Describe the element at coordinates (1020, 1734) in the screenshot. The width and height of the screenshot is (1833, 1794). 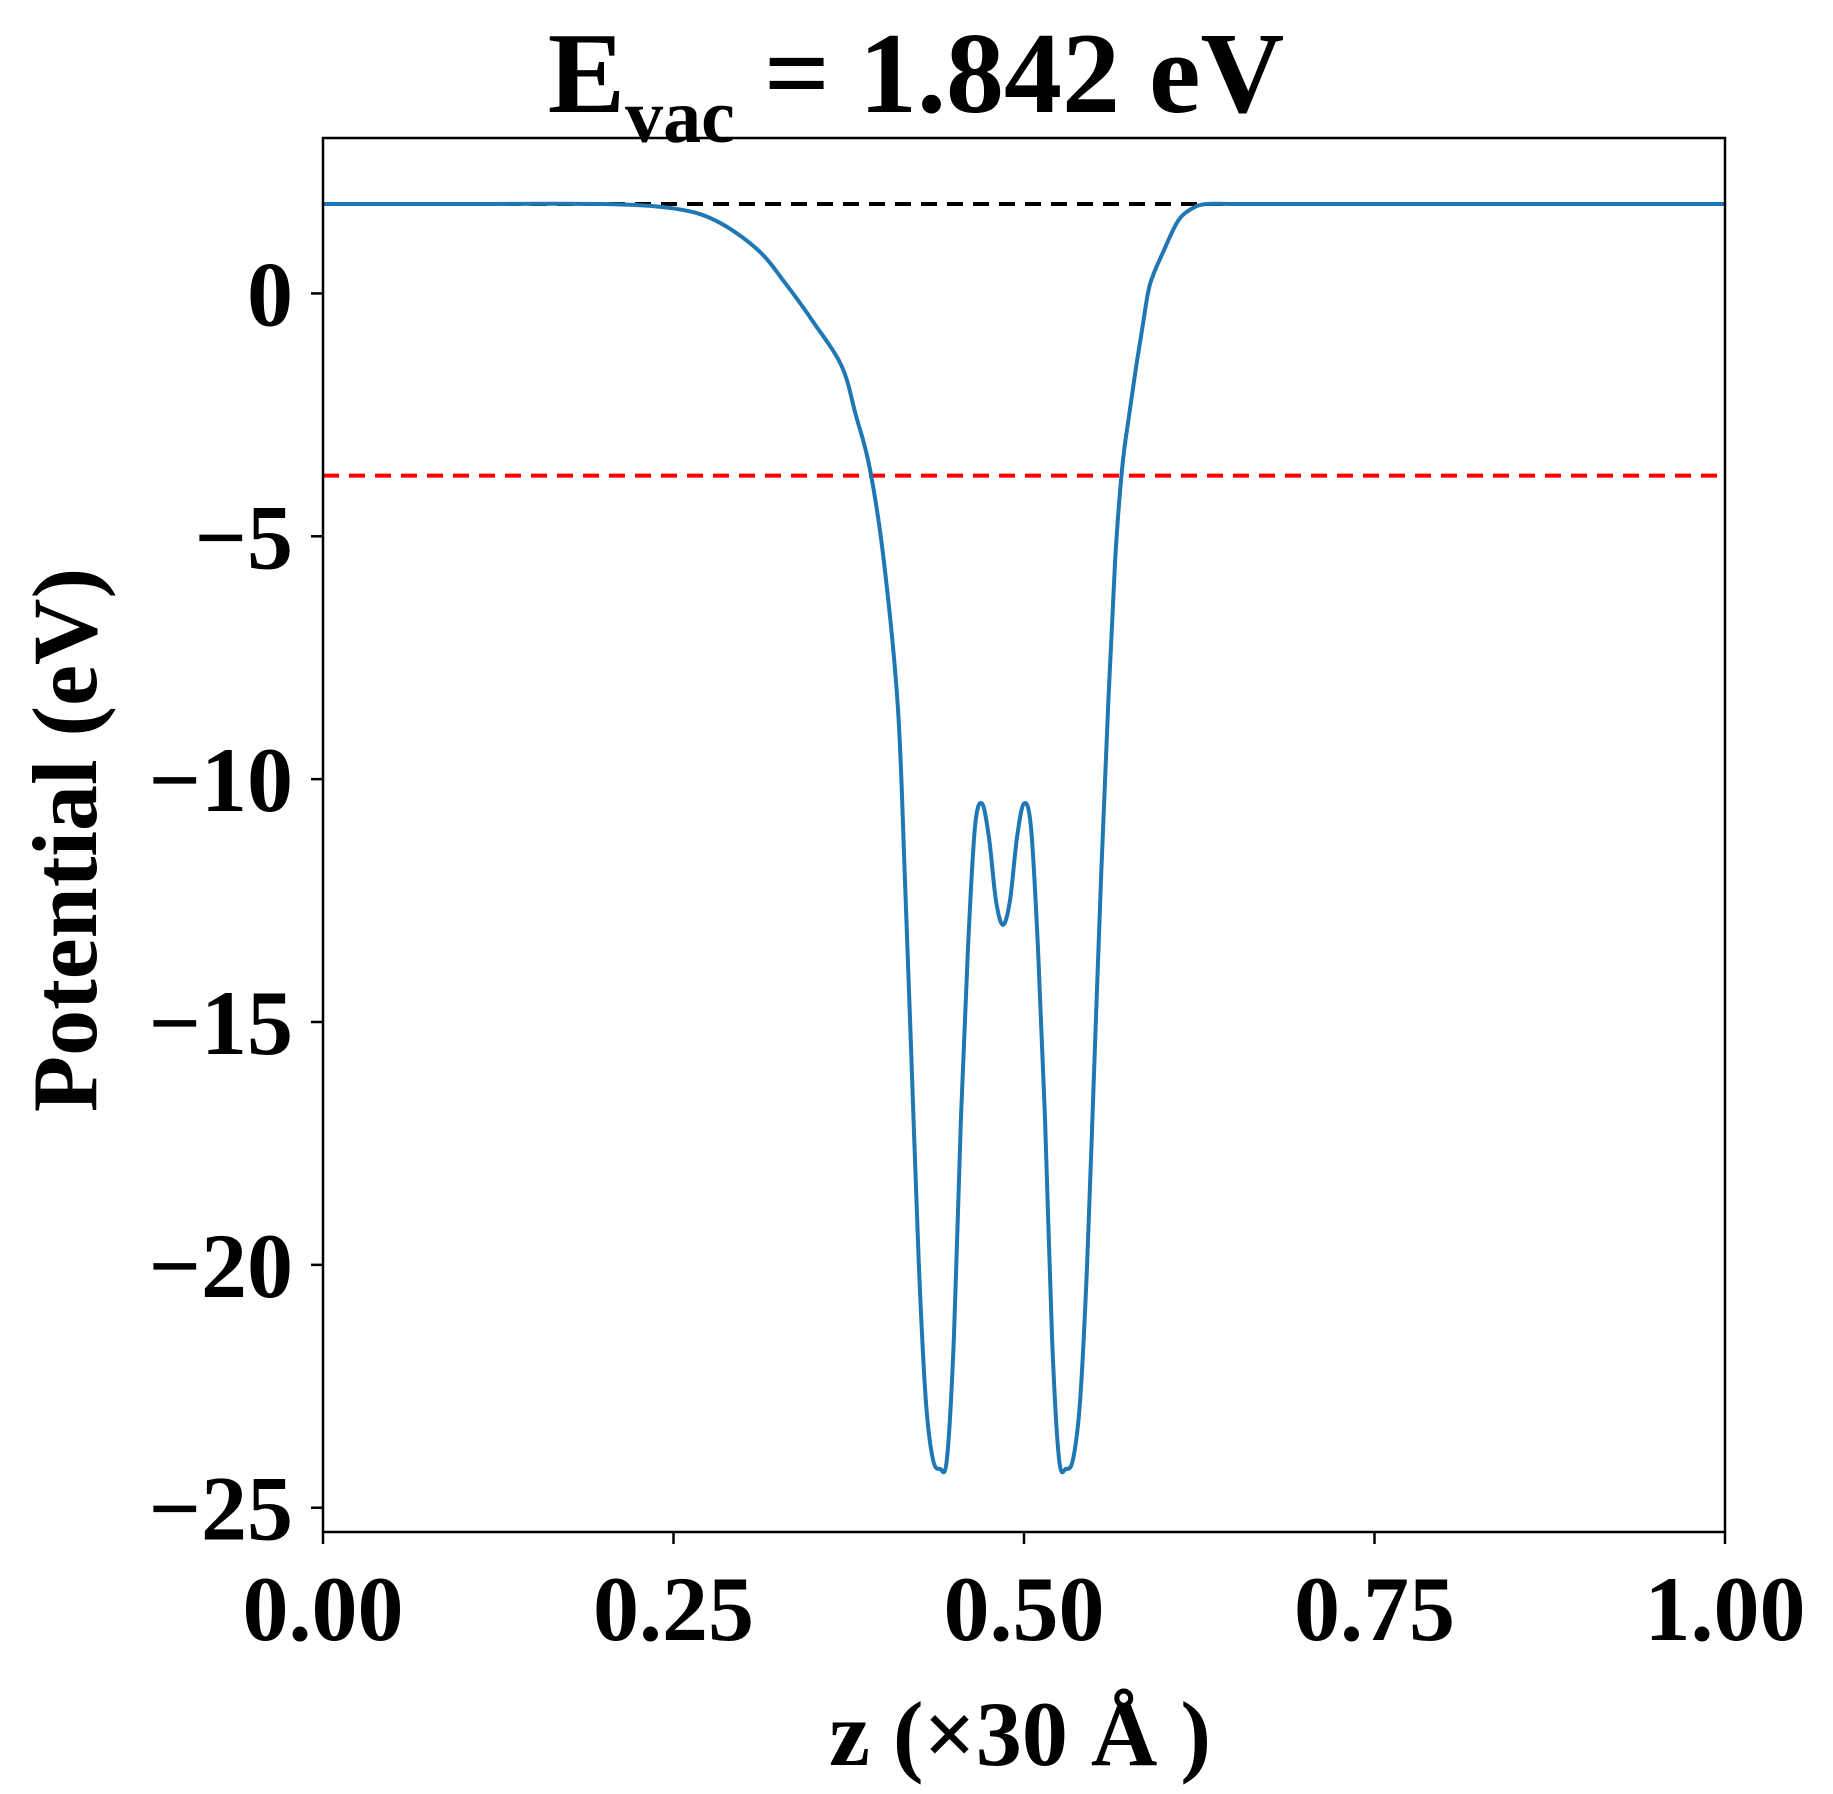
I see `x-axis-label: z (×30 Å )` at that location.